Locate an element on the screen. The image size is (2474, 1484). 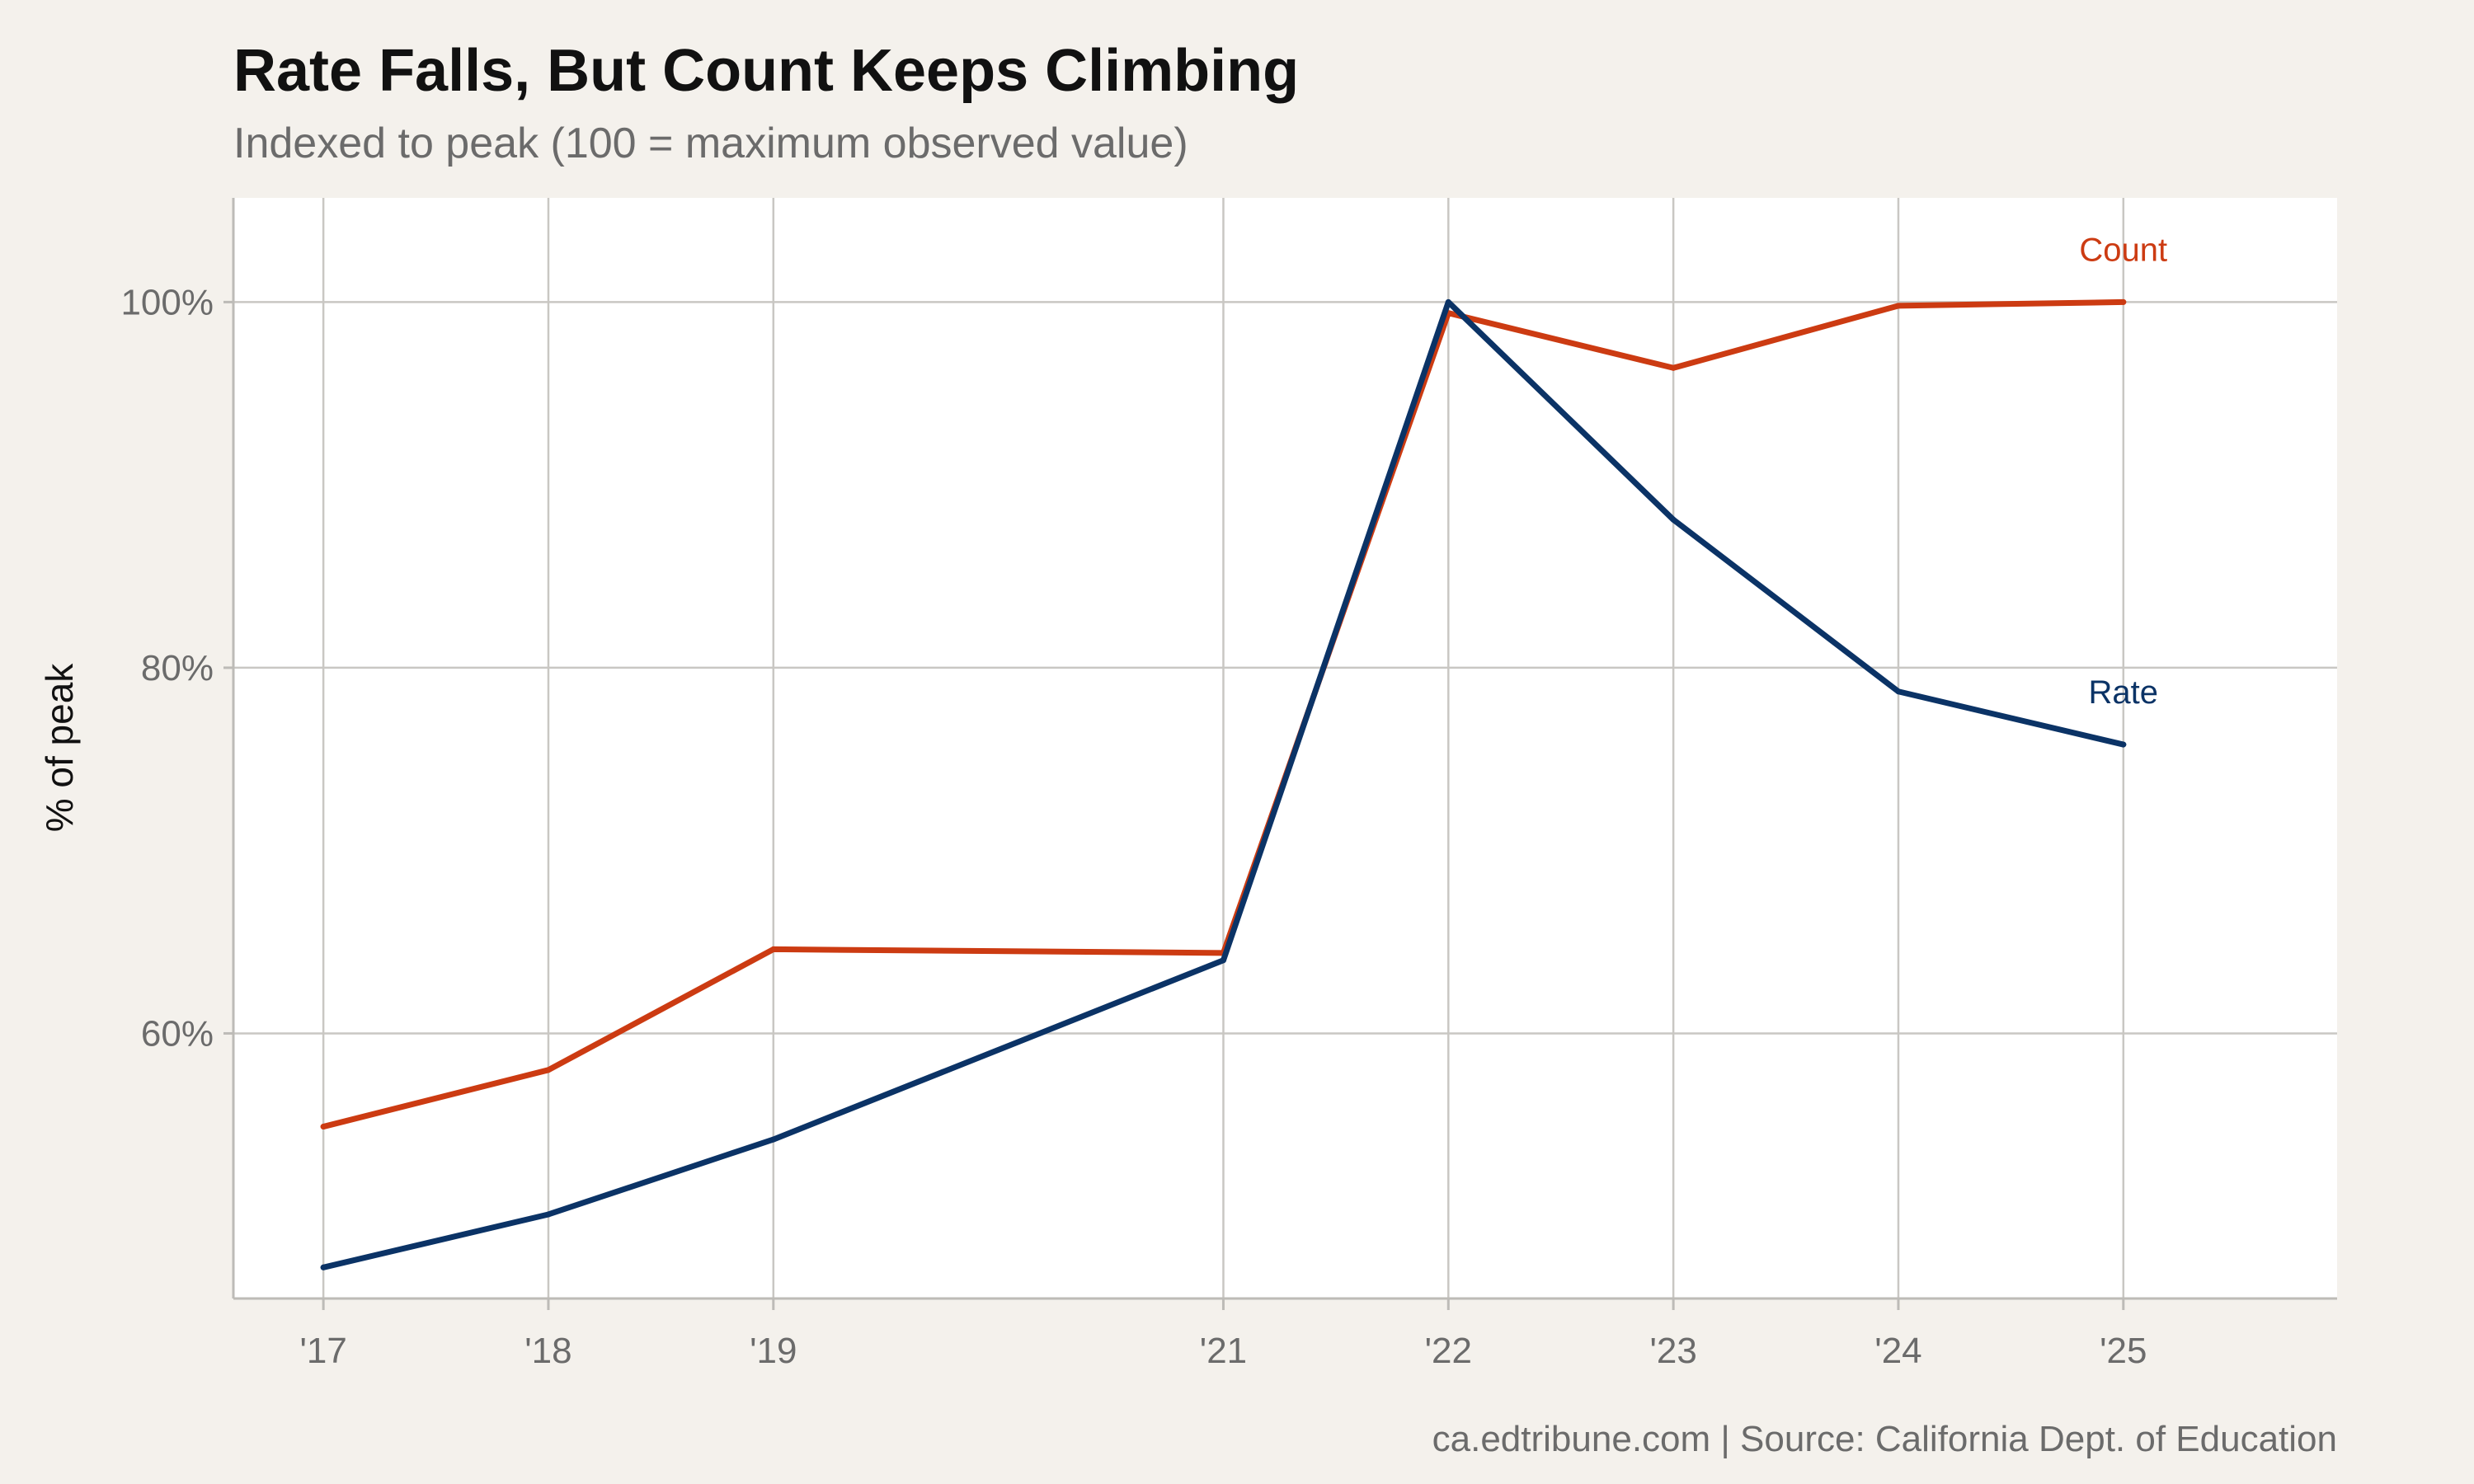
y-tick-label: 80% is located at coordinates (177, 668).